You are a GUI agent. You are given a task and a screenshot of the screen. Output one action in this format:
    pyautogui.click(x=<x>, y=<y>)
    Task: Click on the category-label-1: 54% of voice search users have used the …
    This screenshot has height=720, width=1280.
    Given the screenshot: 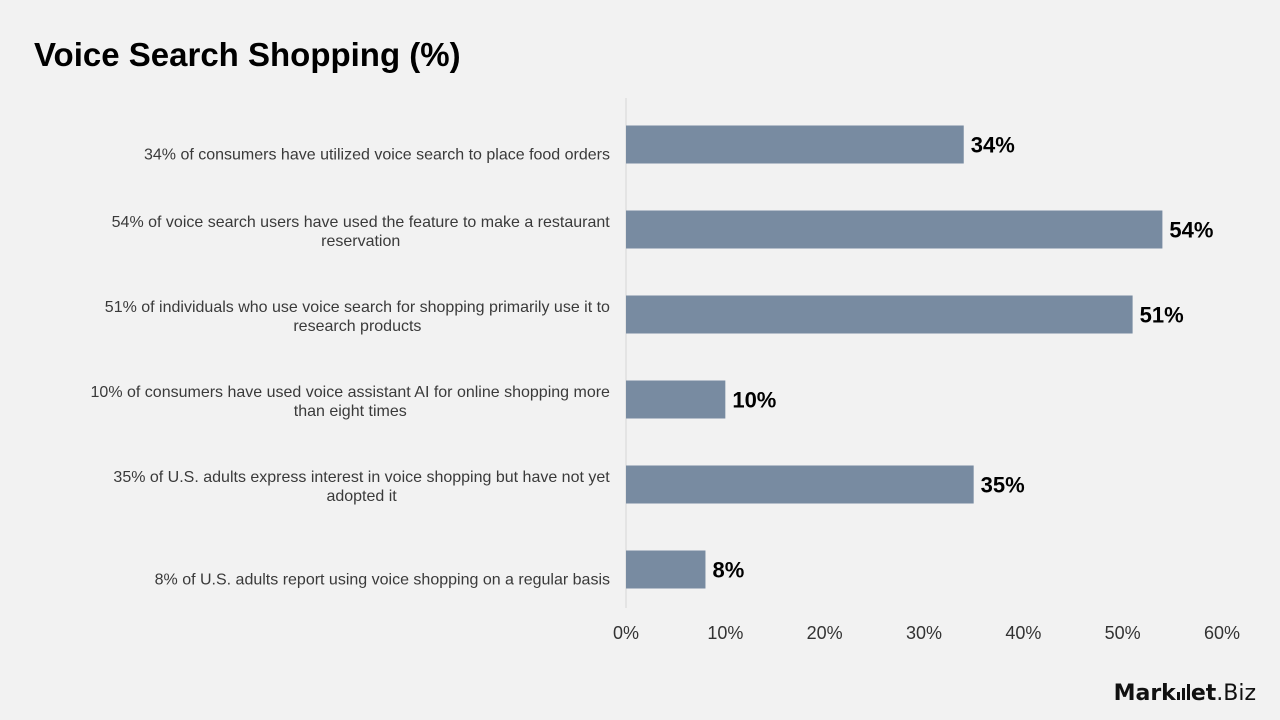 What is the action you would take?
    pyautogui.click(x=361, y=232)
    